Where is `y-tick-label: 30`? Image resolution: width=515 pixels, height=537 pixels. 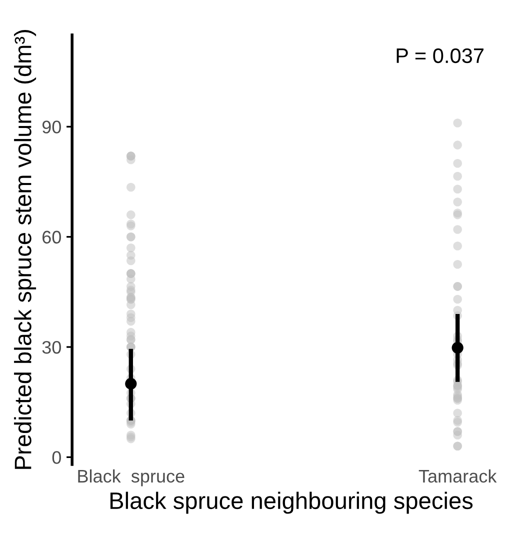
y-tick-label: 30 is located at coordinates (51, 347).